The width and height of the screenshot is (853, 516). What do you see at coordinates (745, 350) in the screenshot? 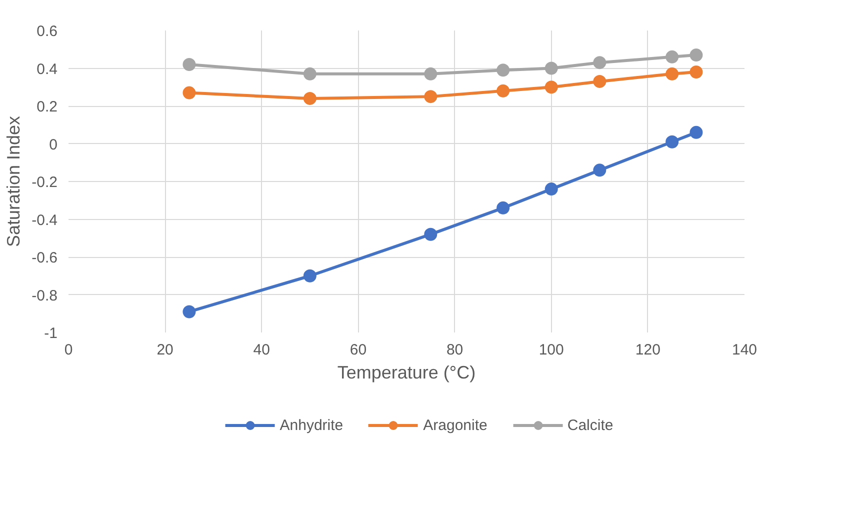
I see `x-tick-label: 140` at bounding box center [745, 350].